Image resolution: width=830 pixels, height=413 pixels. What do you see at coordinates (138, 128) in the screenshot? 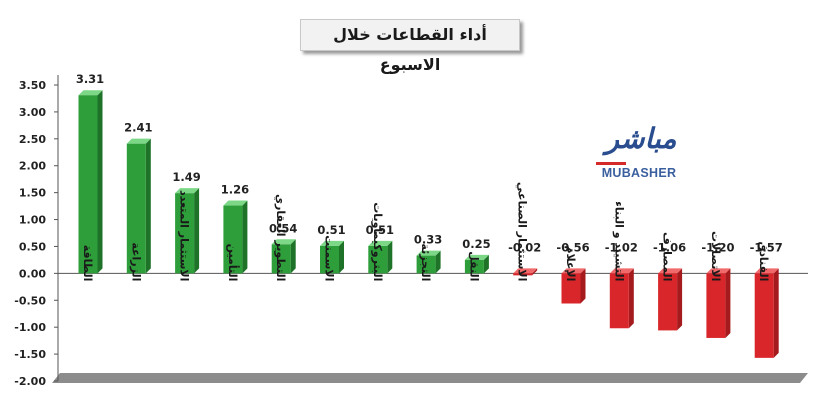
I see `bar-value-label: 2.41` at bounding box center [138, 128].